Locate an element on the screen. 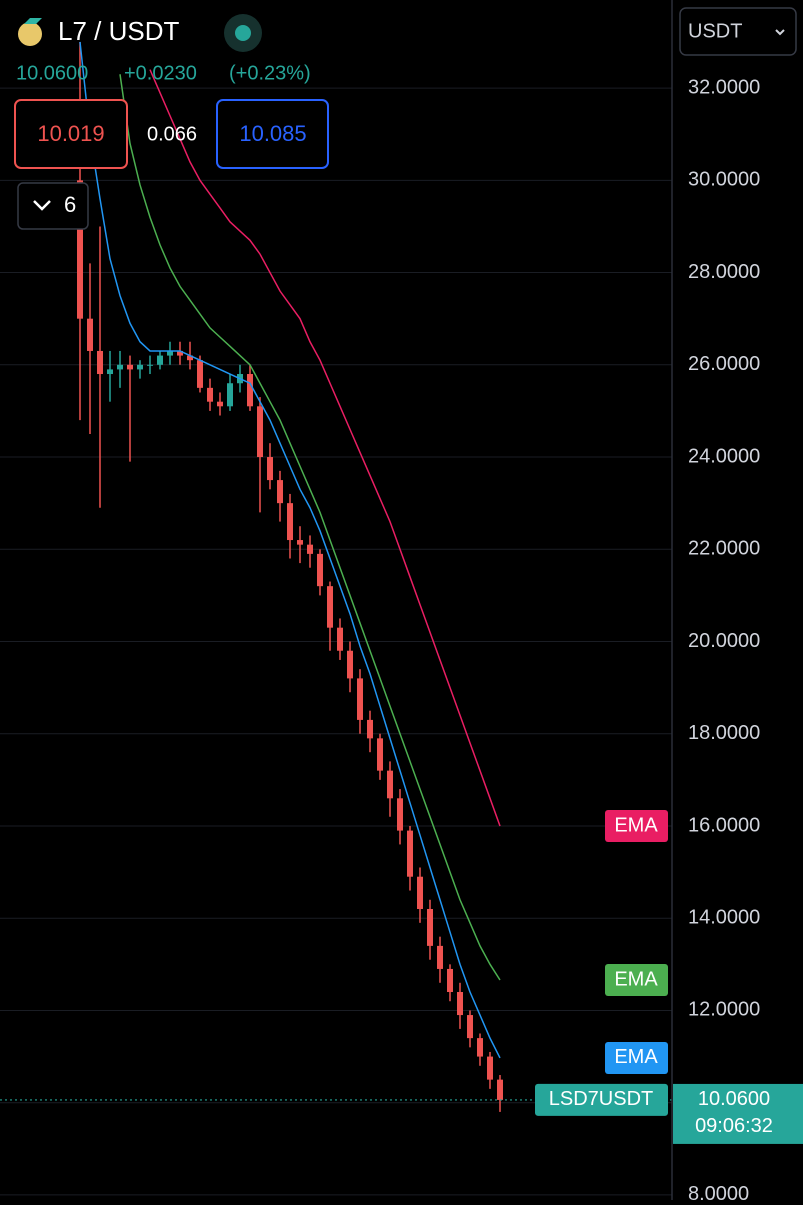  header-change: +0.0230 is located at coordinates (160, 73).